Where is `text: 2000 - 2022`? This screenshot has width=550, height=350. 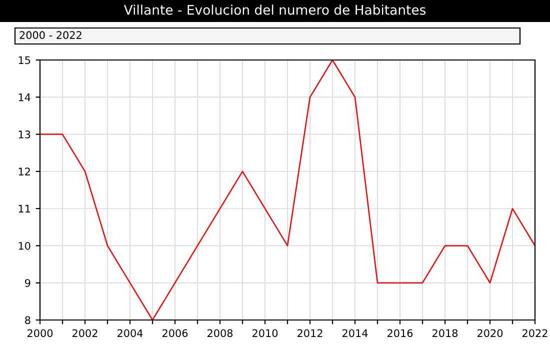
text: 2000 - 2022 is located at coordinates (51, 35).